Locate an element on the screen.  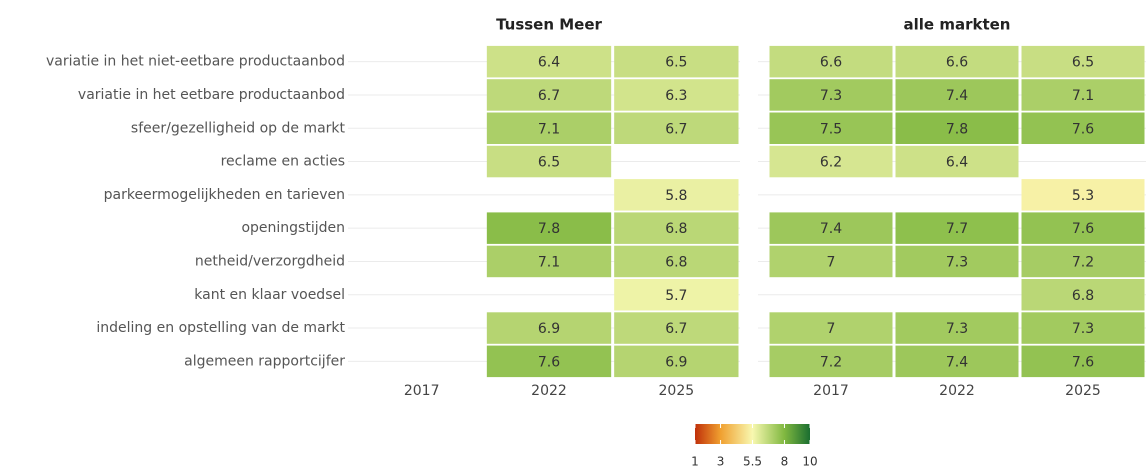
cell-label: 7.7 is located at coordinates (957, 229).